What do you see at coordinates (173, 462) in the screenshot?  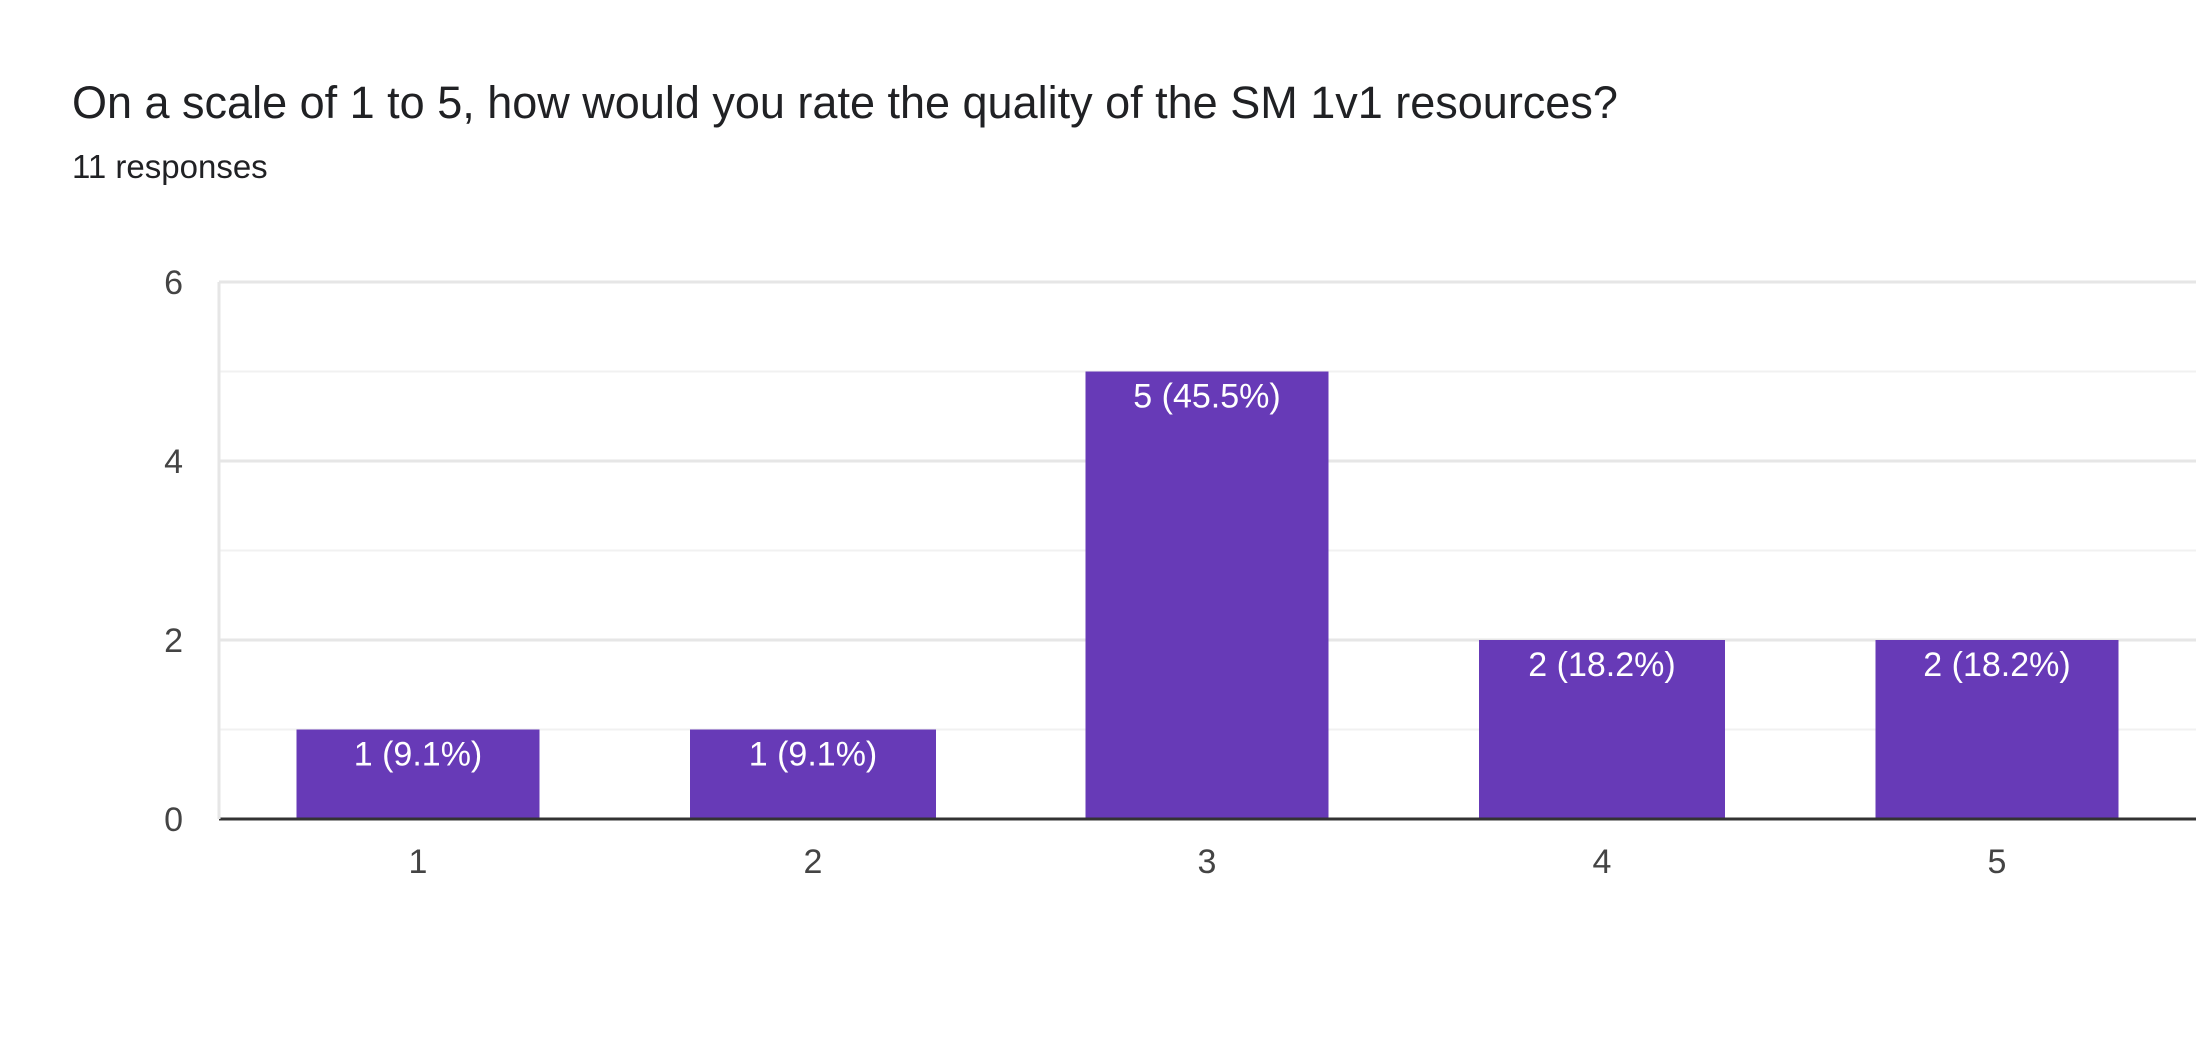 I see `y-tick-label: 4` at bounding box center [173, 462].